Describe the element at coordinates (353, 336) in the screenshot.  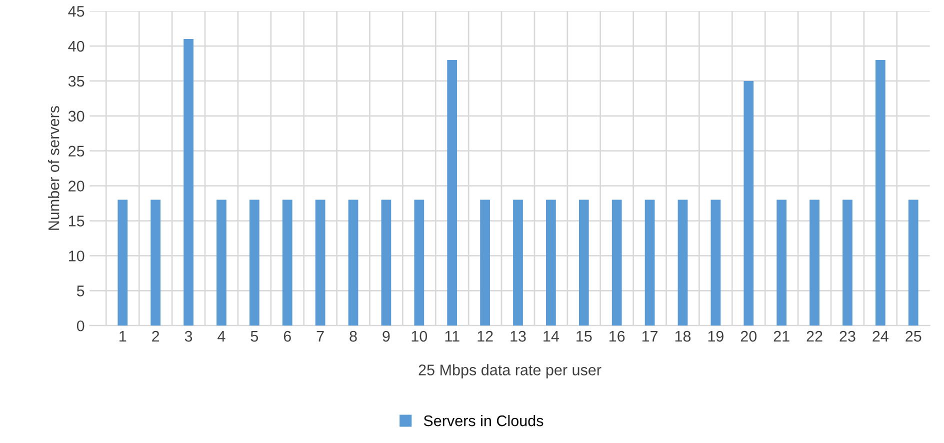
I see `x-tick-label: 8` at that location.